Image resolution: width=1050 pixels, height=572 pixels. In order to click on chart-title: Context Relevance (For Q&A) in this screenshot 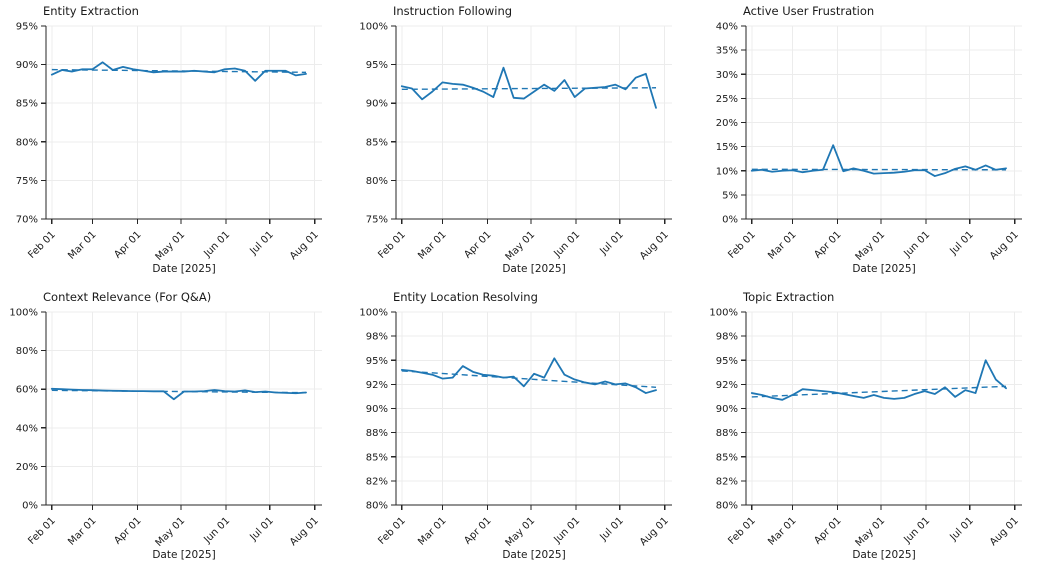, I will do `click(127, 297)`.